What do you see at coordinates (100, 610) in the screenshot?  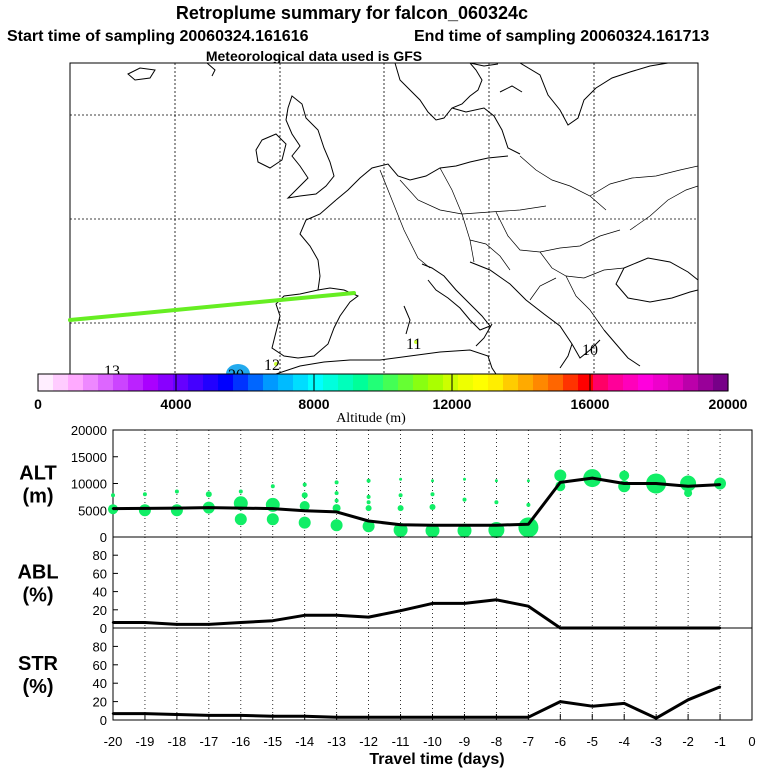 I see `y-tick-label: 20` at bounding box center [100, 610].